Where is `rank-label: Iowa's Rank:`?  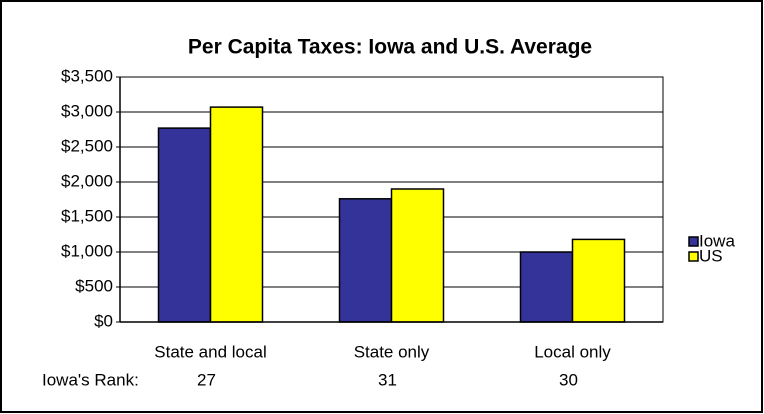
rank-label: Iowa's Rank: is located at coordinates (90, 379).